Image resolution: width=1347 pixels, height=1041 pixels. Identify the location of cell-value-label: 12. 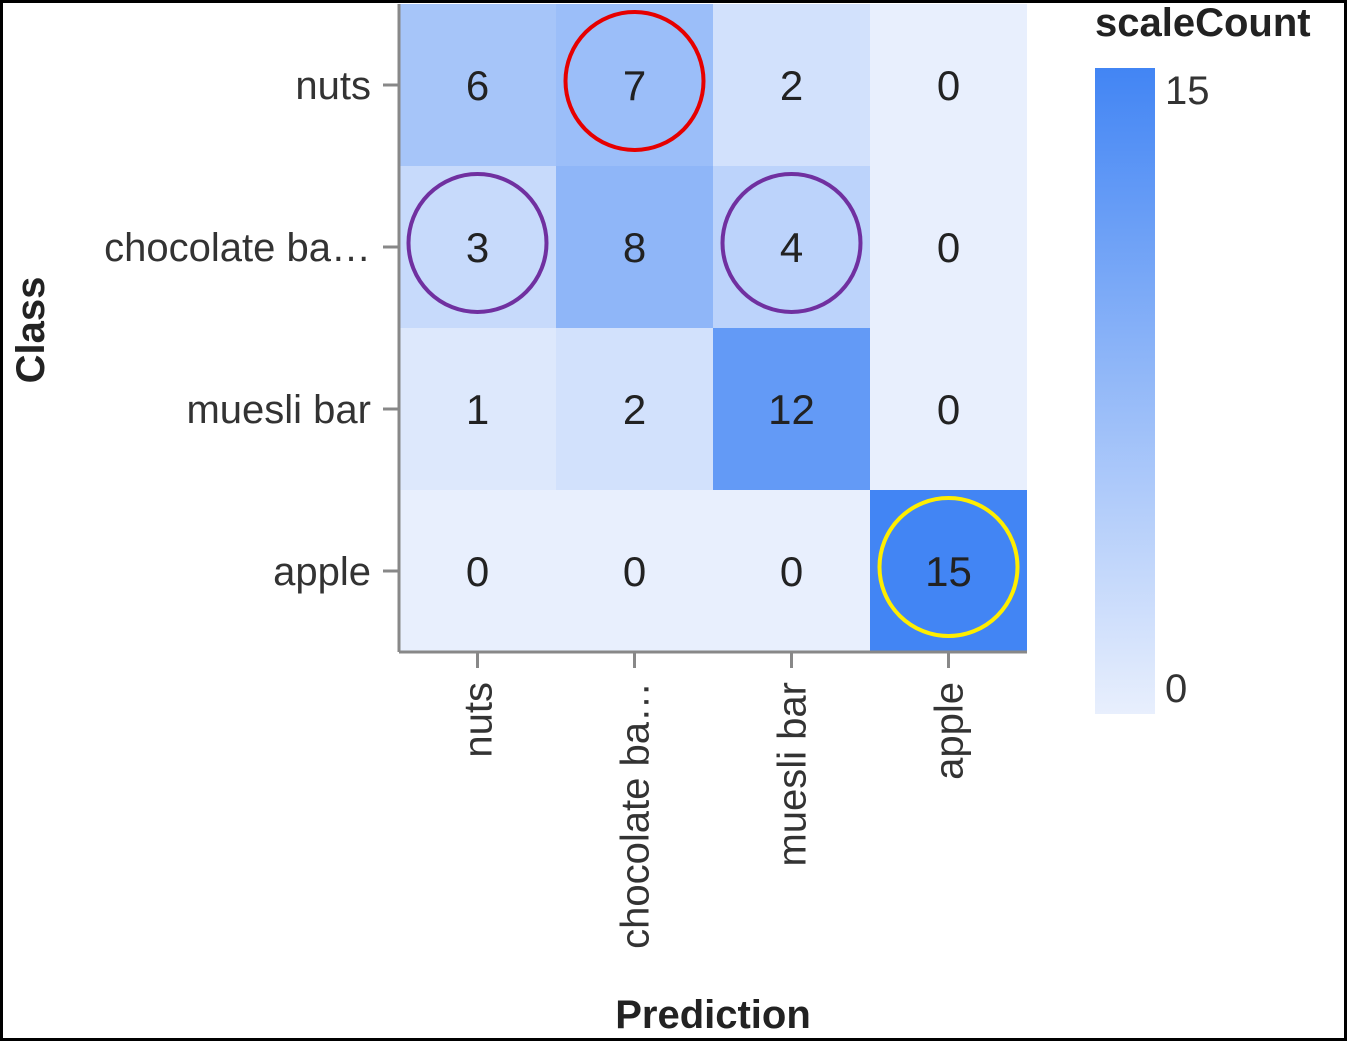
(791, 409).